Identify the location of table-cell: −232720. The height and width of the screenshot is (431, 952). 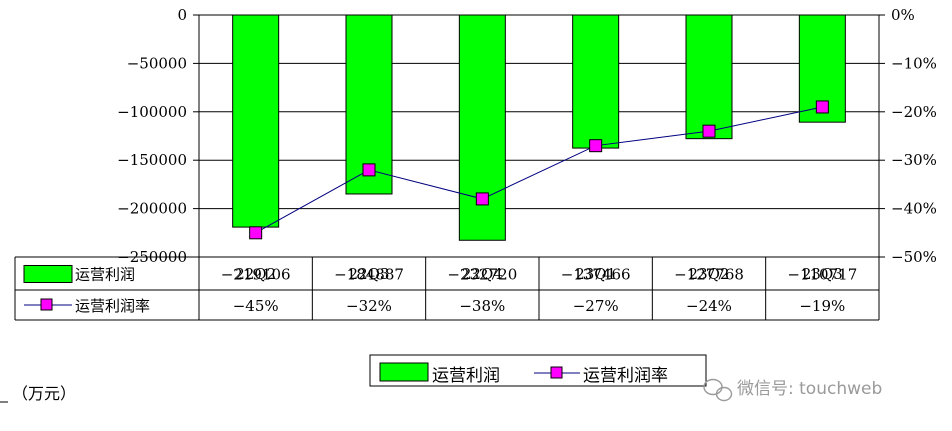
(482, 275).